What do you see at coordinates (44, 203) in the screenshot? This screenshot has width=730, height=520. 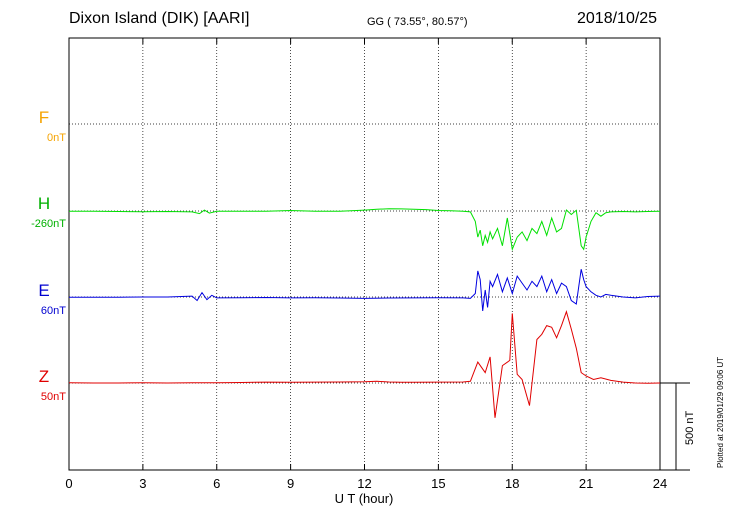 I see `component-h-letter: H` at bounding box center [44, 203].